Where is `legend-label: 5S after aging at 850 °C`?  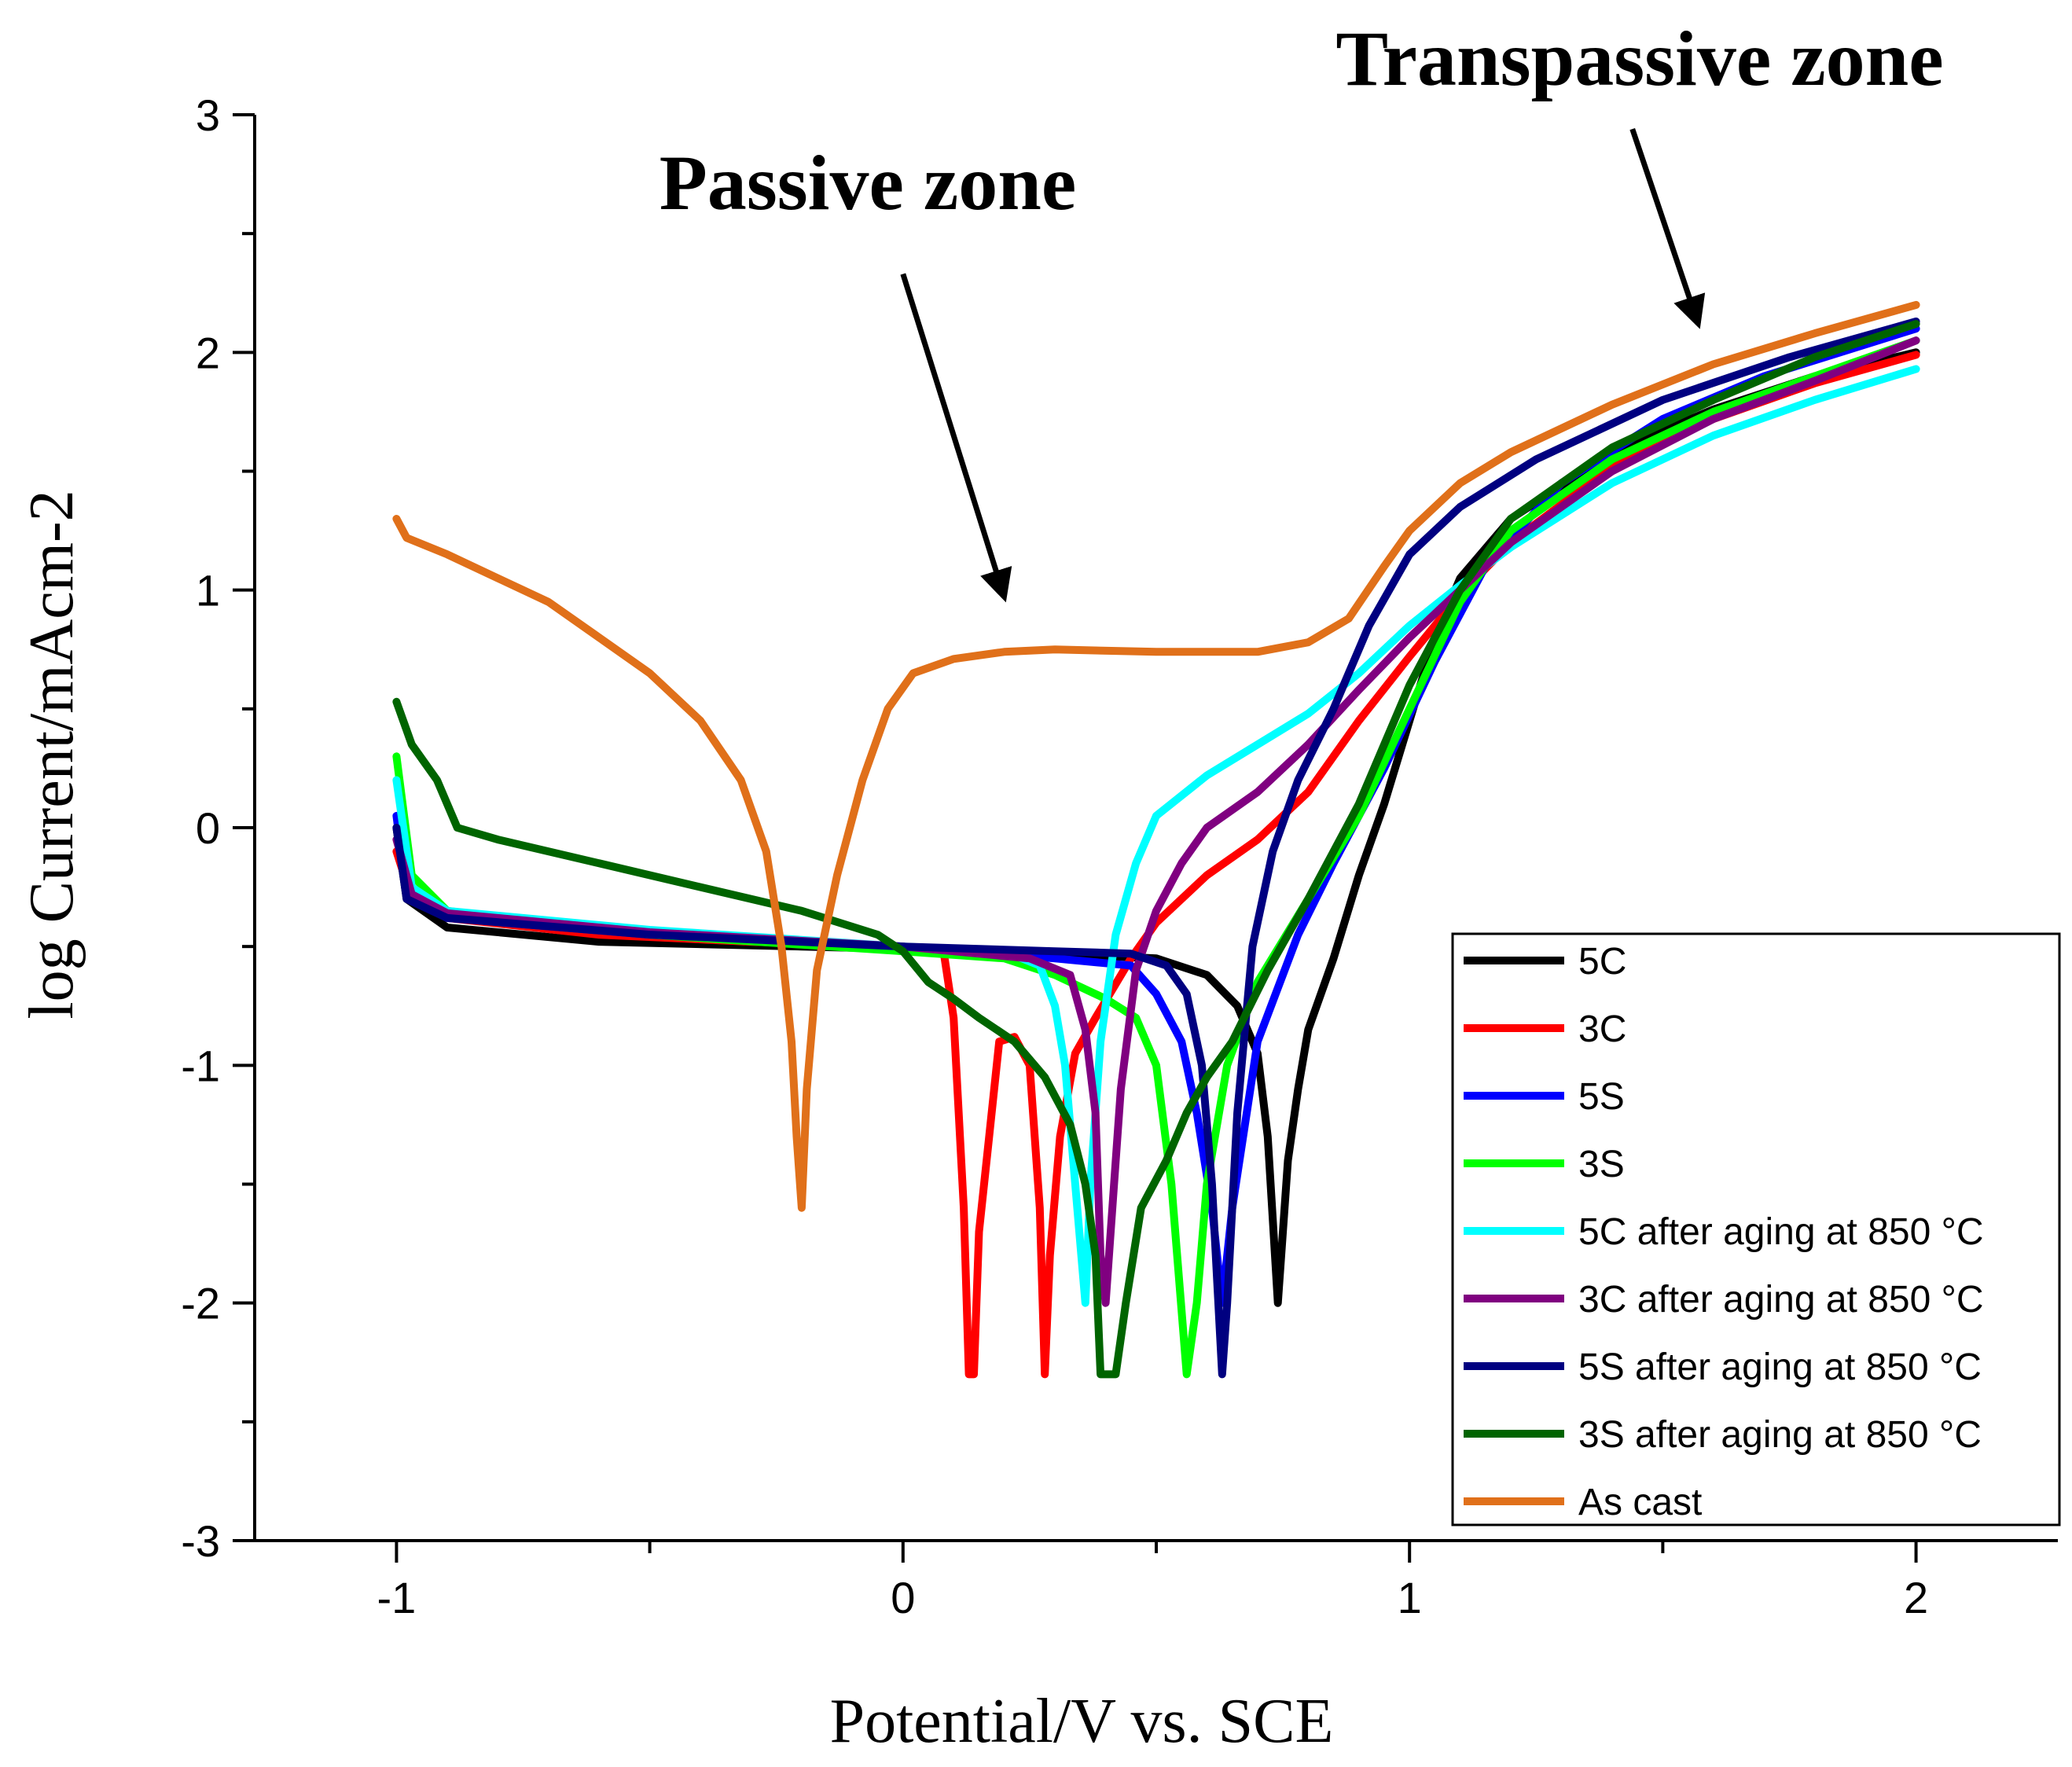
legend-label: 5S after aging at 850 °C is located at coordinates (1780, 1367).